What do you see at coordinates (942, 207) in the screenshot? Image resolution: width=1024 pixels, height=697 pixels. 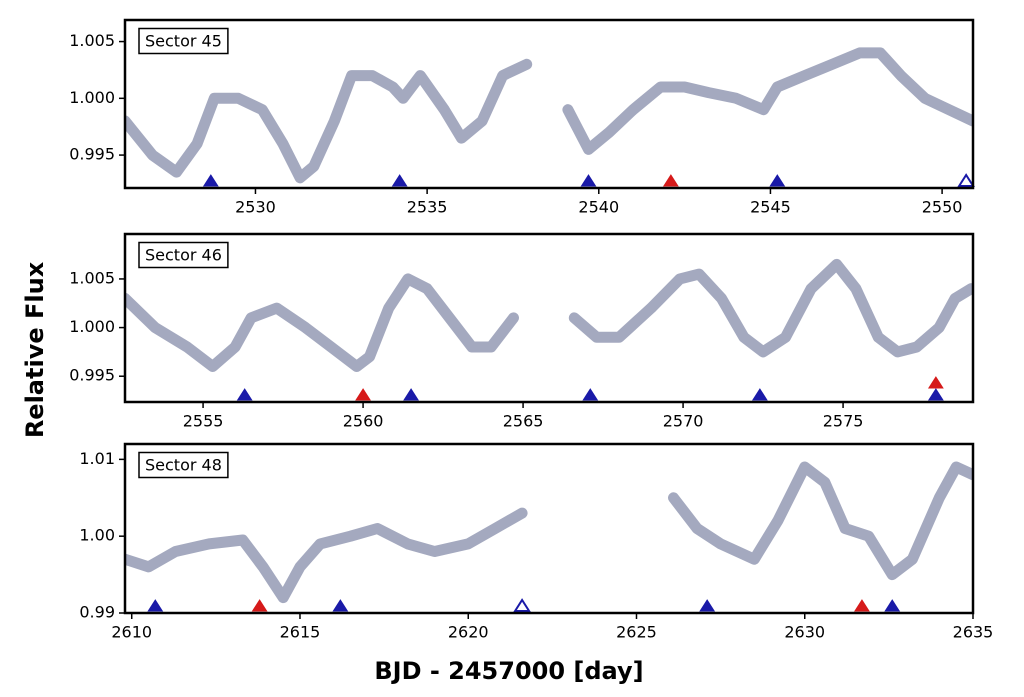 I see `x-tick-label: 2550` at bounding box center [942, 207].